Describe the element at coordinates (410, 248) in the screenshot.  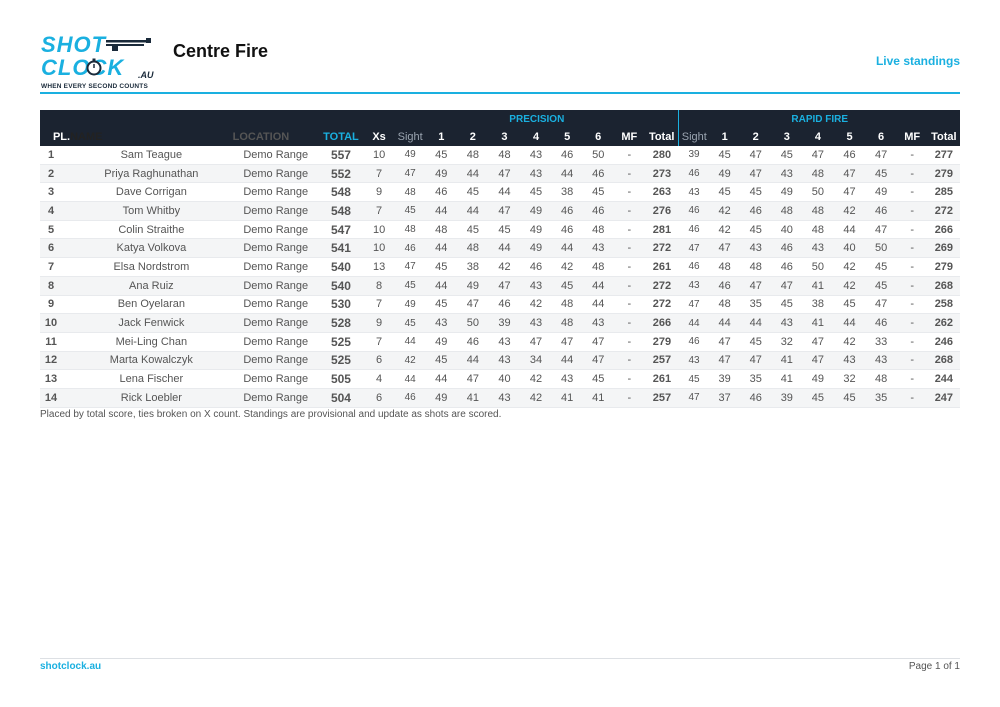
I see `precision-sight: 46` at that location.